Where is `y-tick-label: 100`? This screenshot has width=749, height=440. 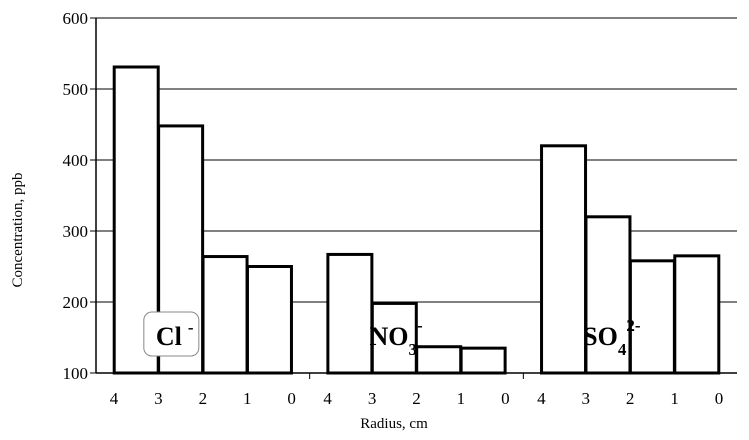
y-tick-label: 100 is located at coordinates (76, 373).